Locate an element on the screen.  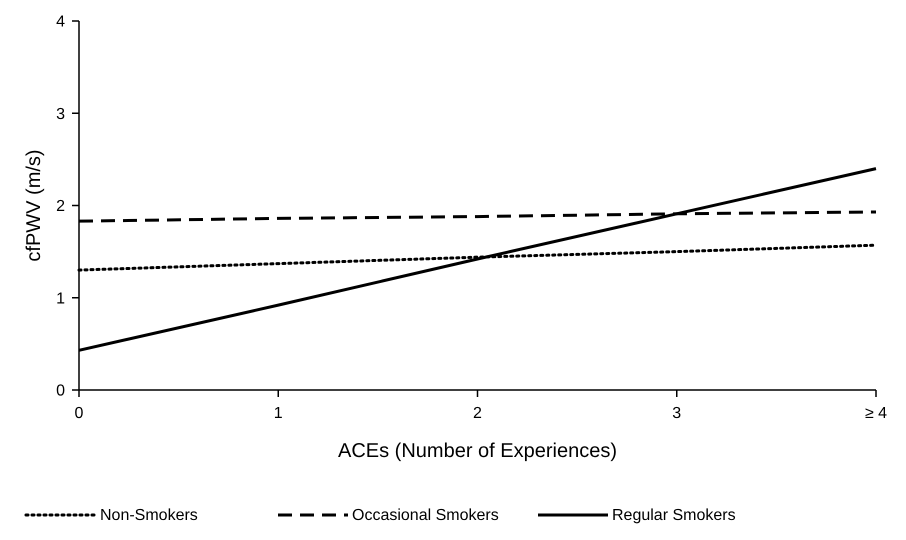
legend-label: Occasional Smokers is located at coordinates (425, 515).